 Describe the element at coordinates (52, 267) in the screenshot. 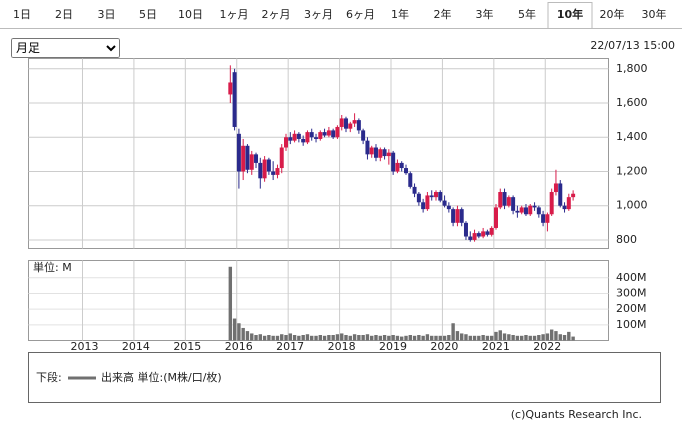

I see `unit-label: 単位: M` at that location.